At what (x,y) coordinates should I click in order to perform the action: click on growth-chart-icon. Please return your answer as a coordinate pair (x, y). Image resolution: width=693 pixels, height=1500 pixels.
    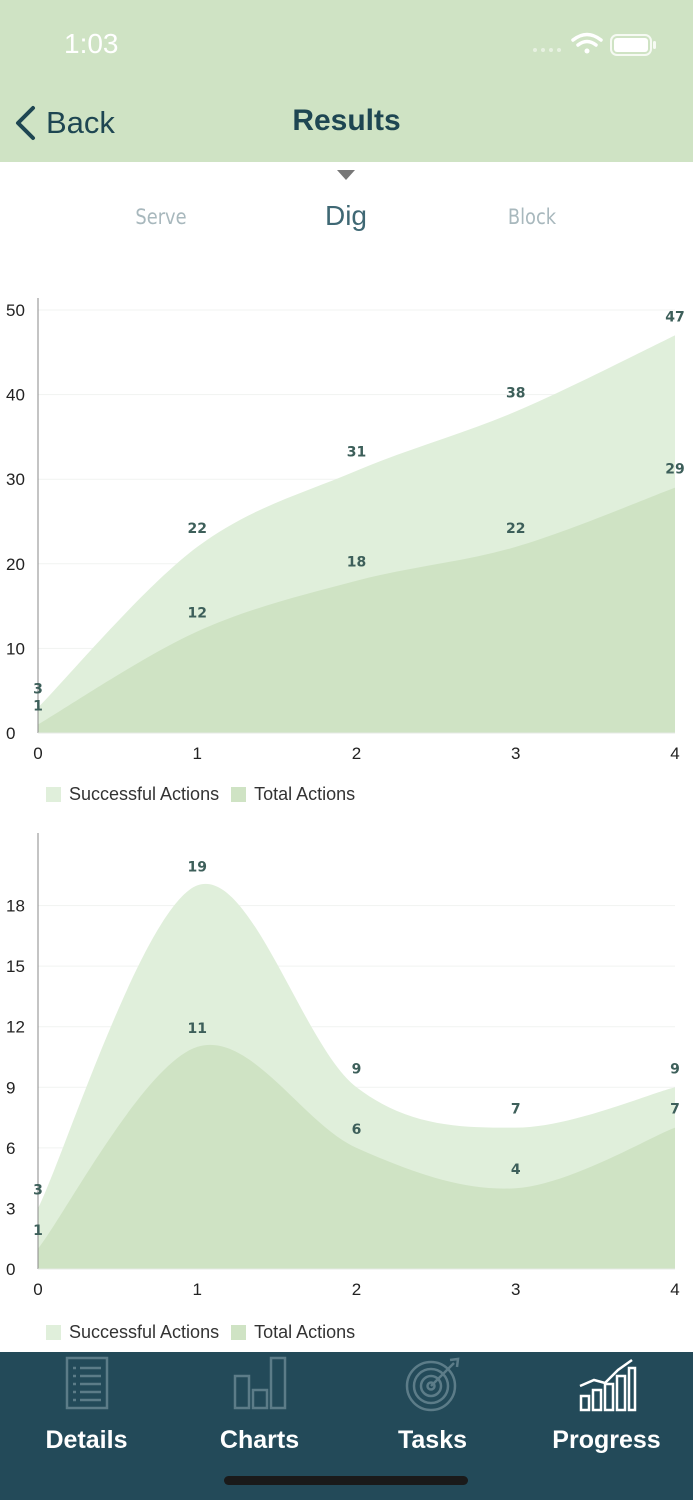
    Looking at the image, I should click on (607, 1385).